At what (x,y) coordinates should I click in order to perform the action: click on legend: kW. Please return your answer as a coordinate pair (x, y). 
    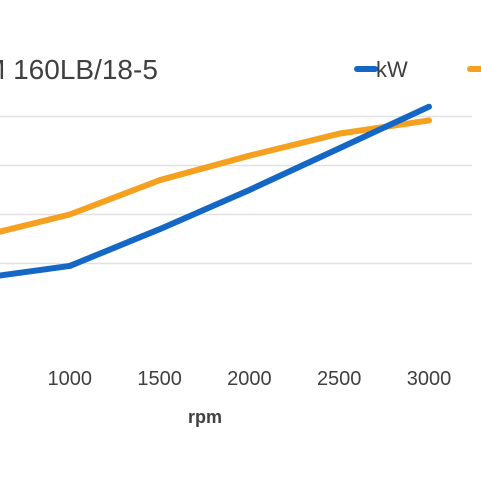
    Looking at the image, I should click on (417, 69).